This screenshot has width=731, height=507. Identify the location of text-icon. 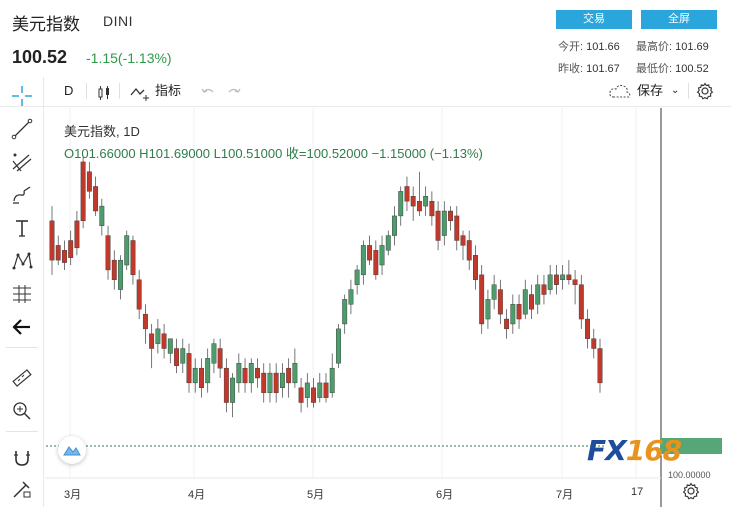
(22, 228).